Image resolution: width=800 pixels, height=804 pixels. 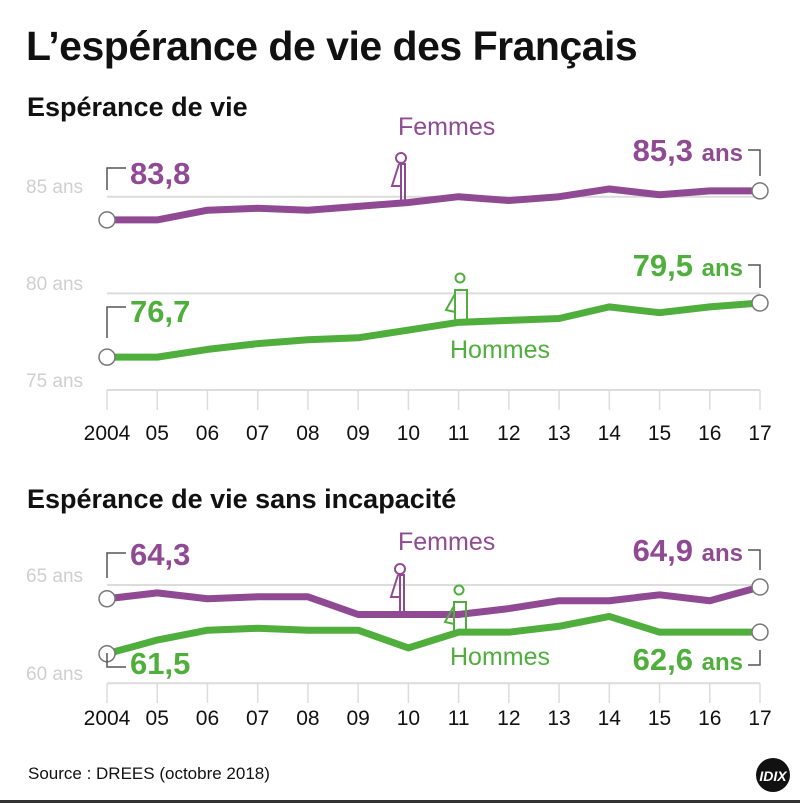 What do you see at coordinates (55, 576) in the screenshot?
I see `chart2-ytick-65: 65 ans` at bounding box center [55, 576].